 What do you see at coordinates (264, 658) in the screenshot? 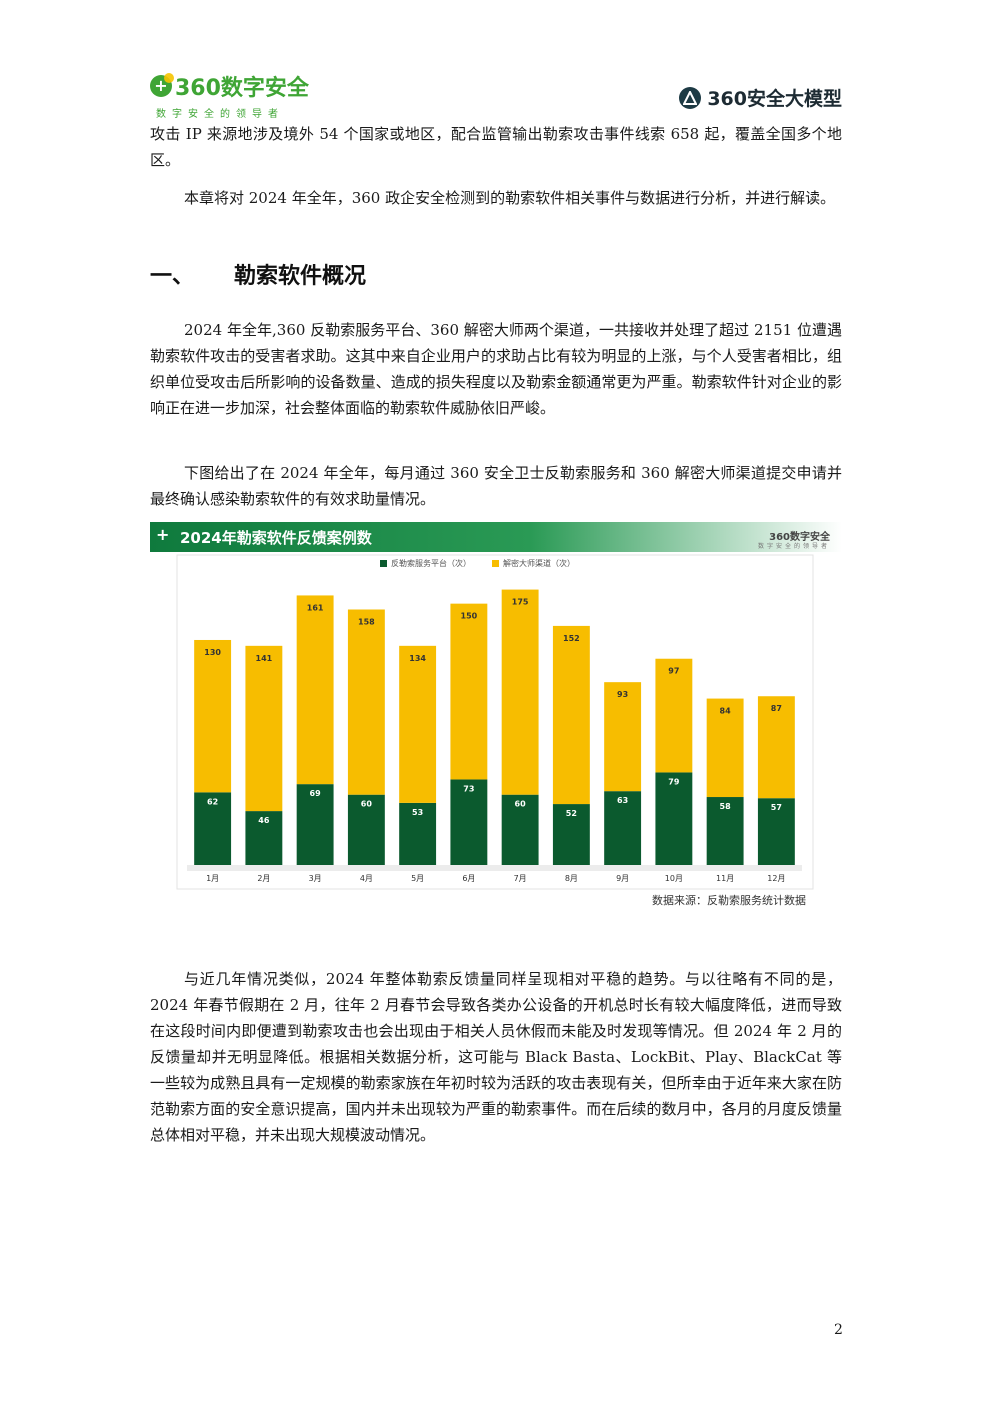
I see `data-label: 141` at bounding box center [264, 658].